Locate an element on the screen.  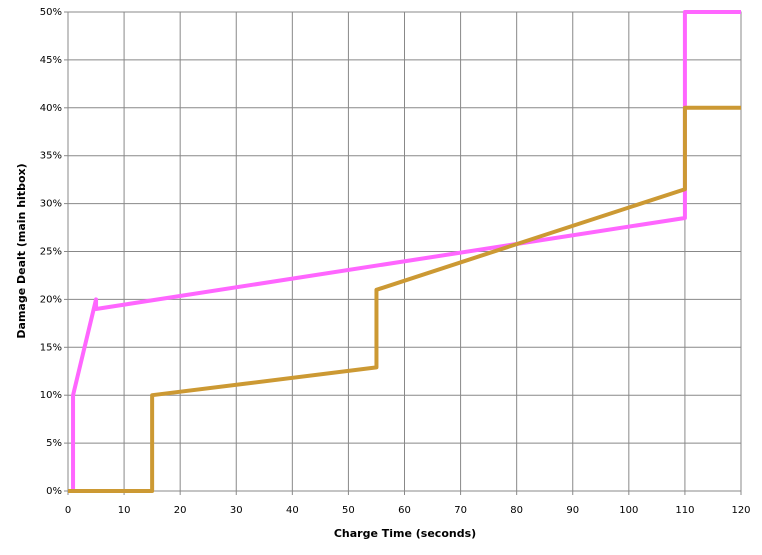
y-tick-label: 45% is located at coordinates (51, 60).